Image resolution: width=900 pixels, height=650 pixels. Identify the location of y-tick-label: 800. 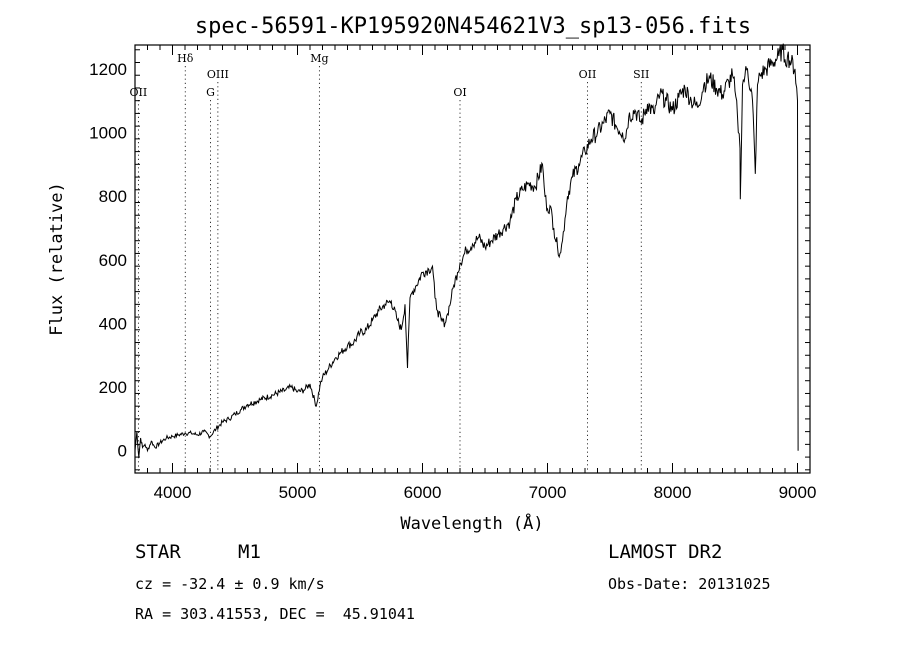
(113, 196).